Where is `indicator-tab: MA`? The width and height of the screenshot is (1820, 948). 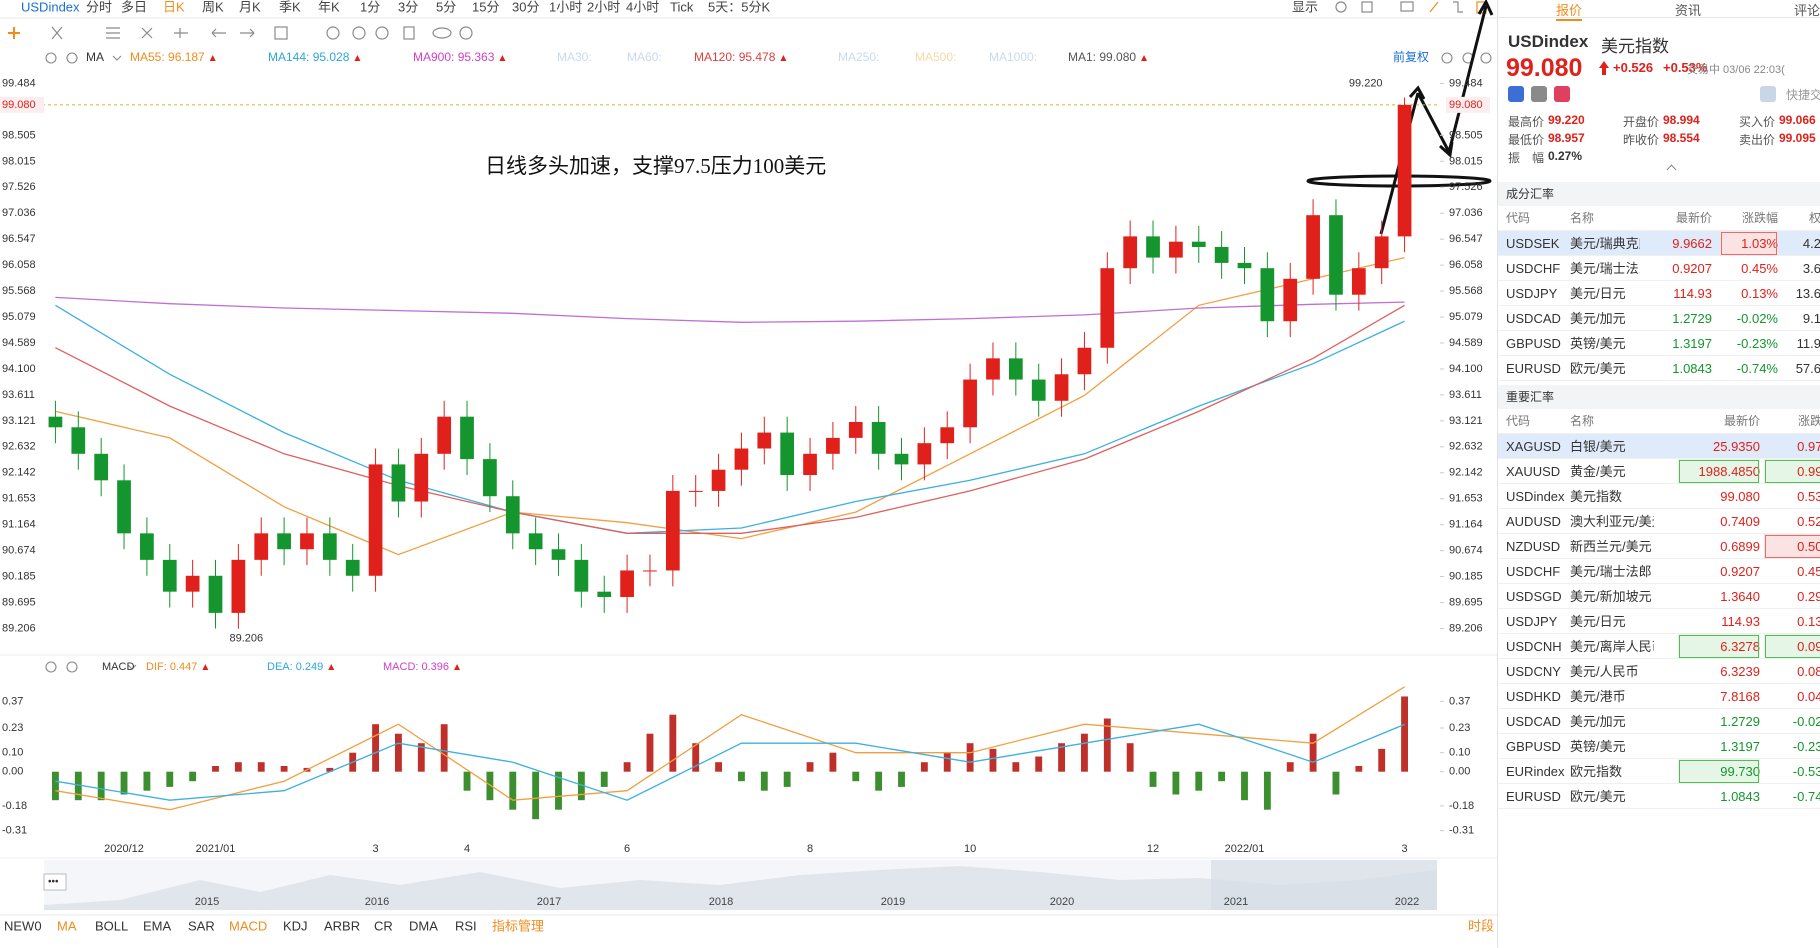
indicator-tab: MA is located at coordinates (67, 925).